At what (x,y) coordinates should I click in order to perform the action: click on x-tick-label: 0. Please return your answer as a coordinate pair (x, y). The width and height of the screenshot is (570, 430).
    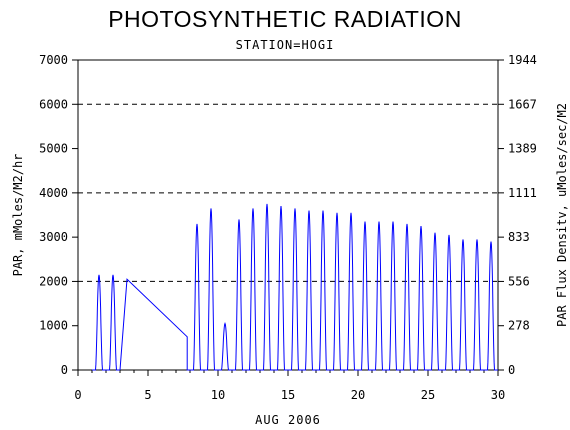
    Looking at the image, I should click on (77, 395).